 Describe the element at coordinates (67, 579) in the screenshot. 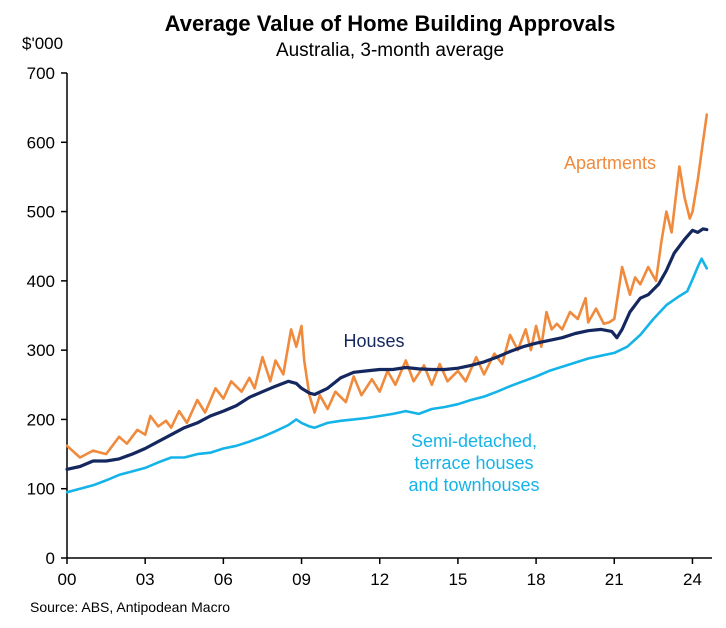

I see `x-tick-label: 00` at that location.